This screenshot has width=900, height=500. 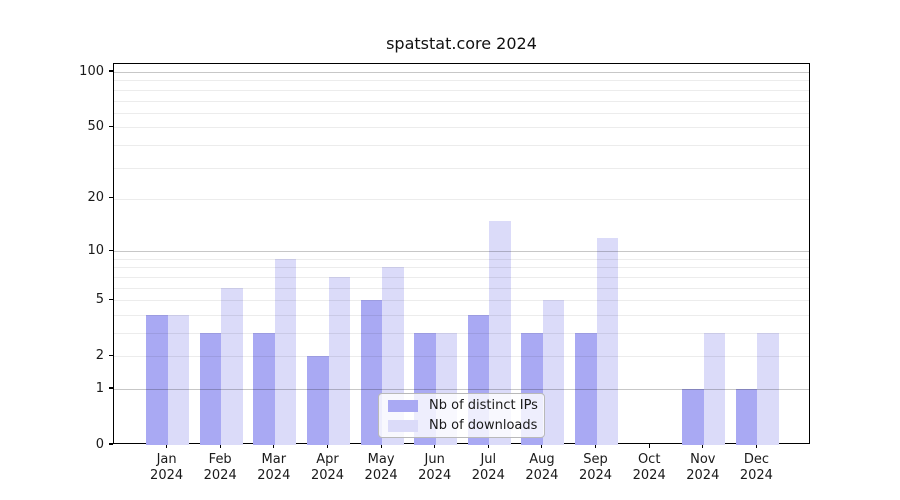 What do you see at coordinates (220, 467) in the screenshot?
I see `x-tick-label: Feb 2024` at bounding box center [220, 467].